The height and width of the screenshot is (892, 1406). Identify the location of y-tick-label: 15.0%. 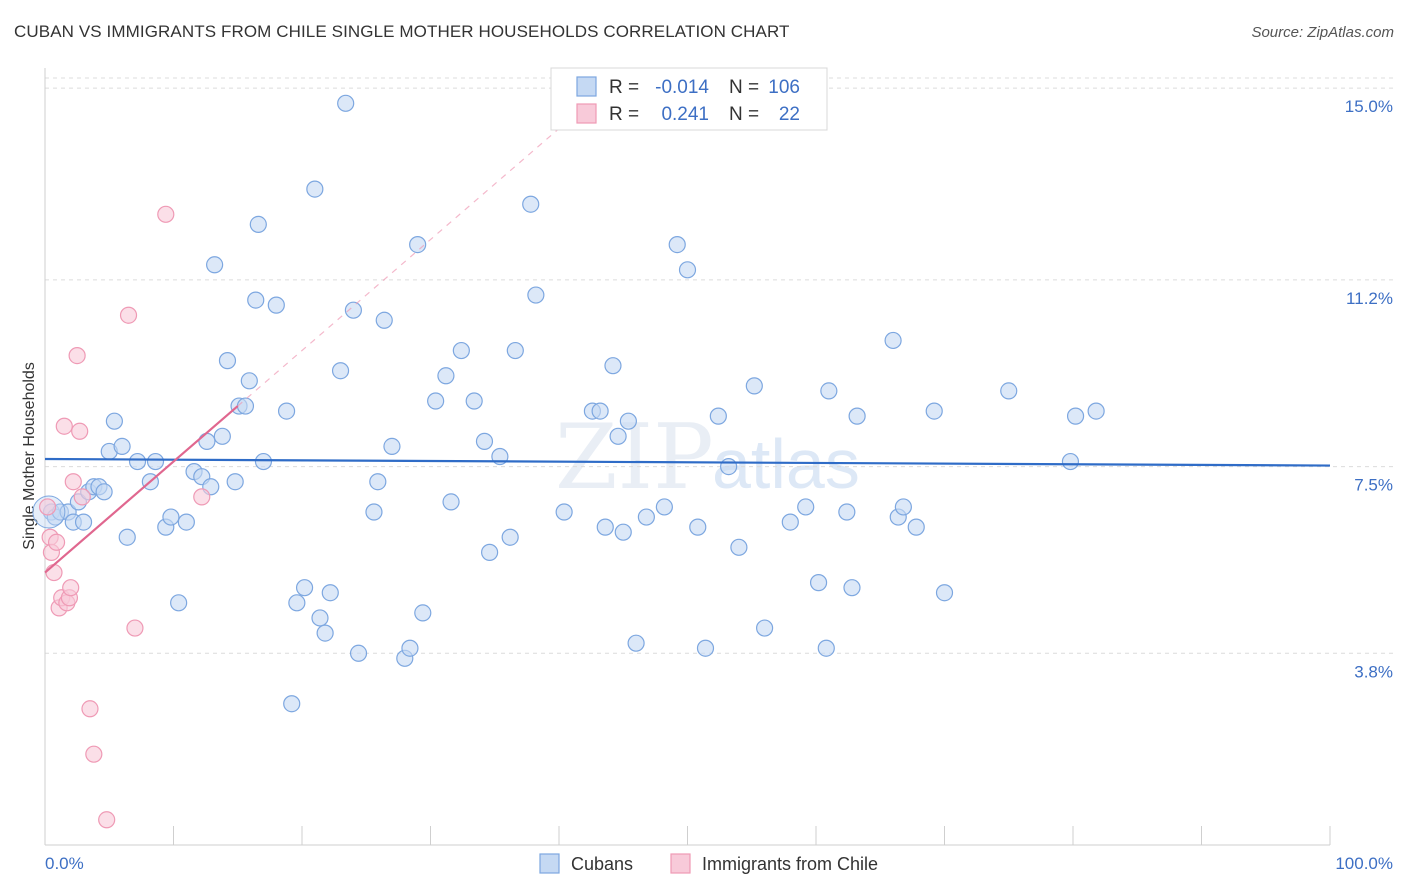
(1369, 106).